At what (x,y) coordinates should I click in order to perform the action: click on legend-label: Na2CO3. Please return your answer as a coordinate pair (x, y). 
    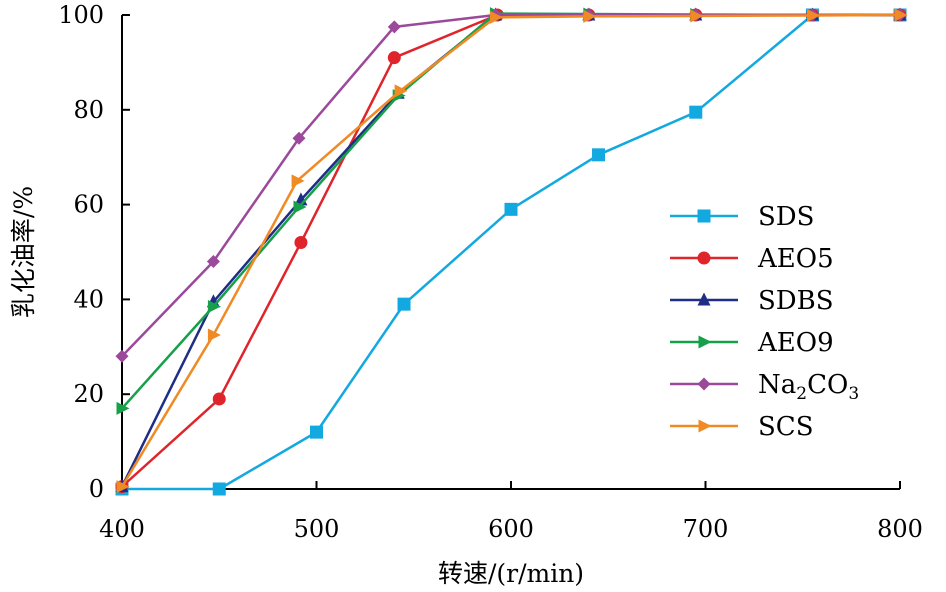
    Looking at the image, I should click on (808, 387).